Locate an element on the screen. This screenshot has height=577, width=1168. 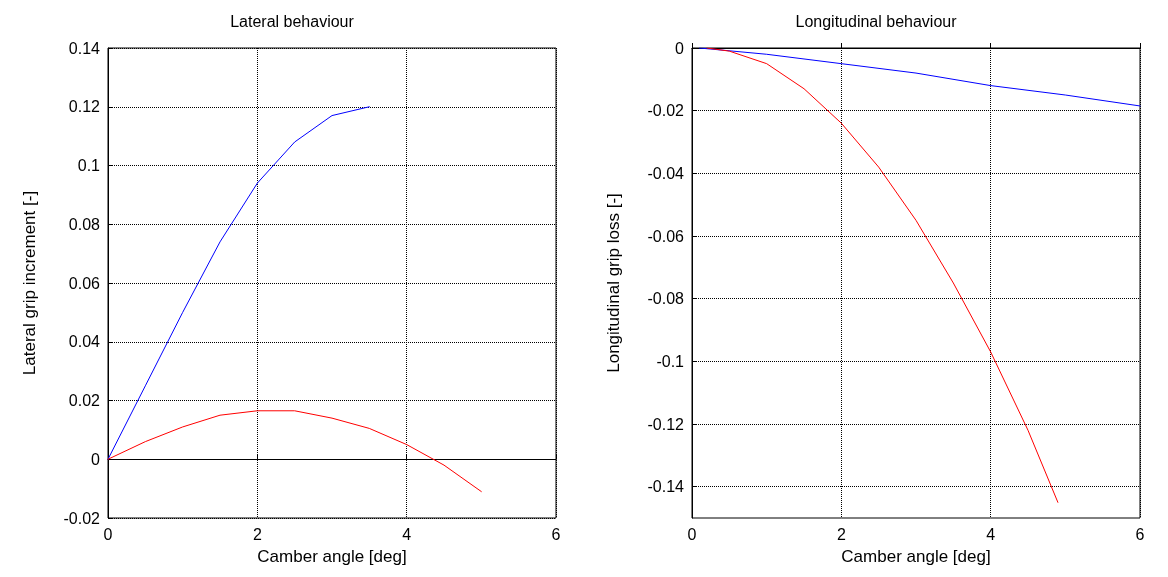
y-tick-label: -0.12 is located at coordinates (666, 424).